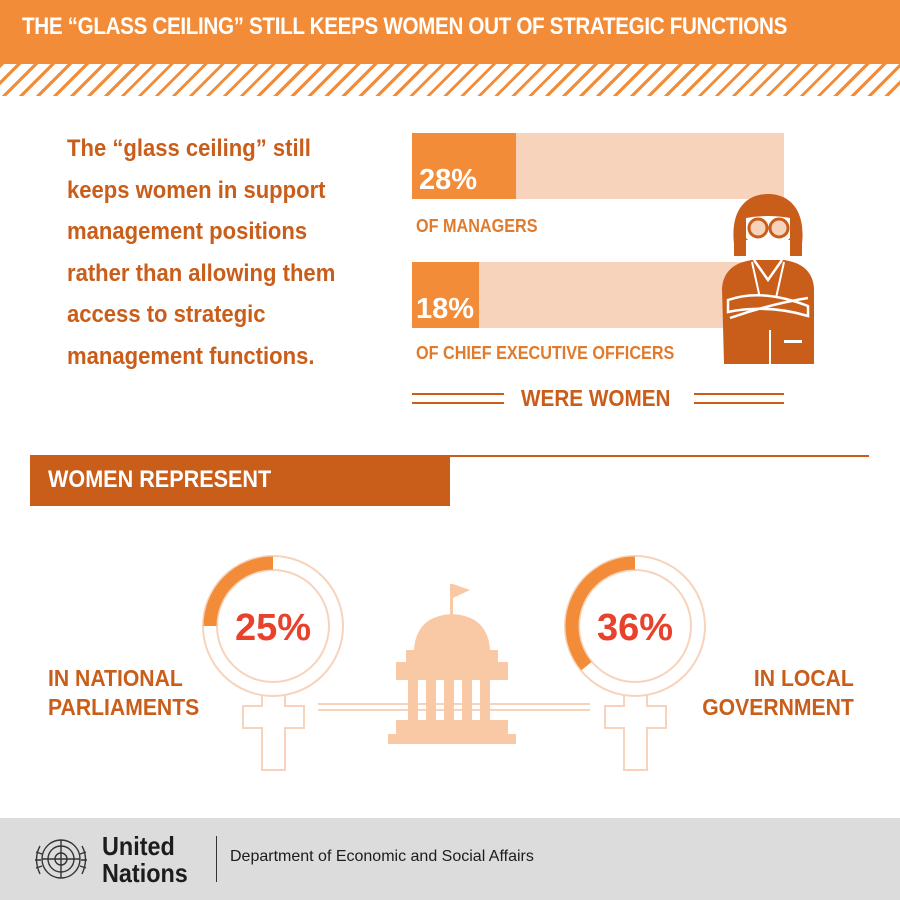 This screenshot has width=900, height=900. I want to click on ring-value-local-government: 36%, so click(635, 628).